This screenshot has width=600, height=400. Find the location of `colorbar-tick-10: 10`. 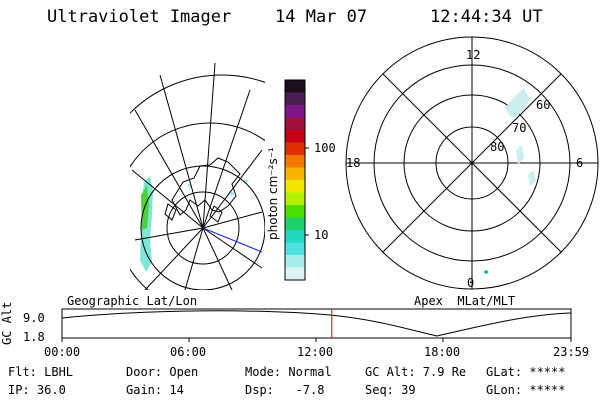

colorbar-tick-10: 10 is located at coordinates (321, 235).